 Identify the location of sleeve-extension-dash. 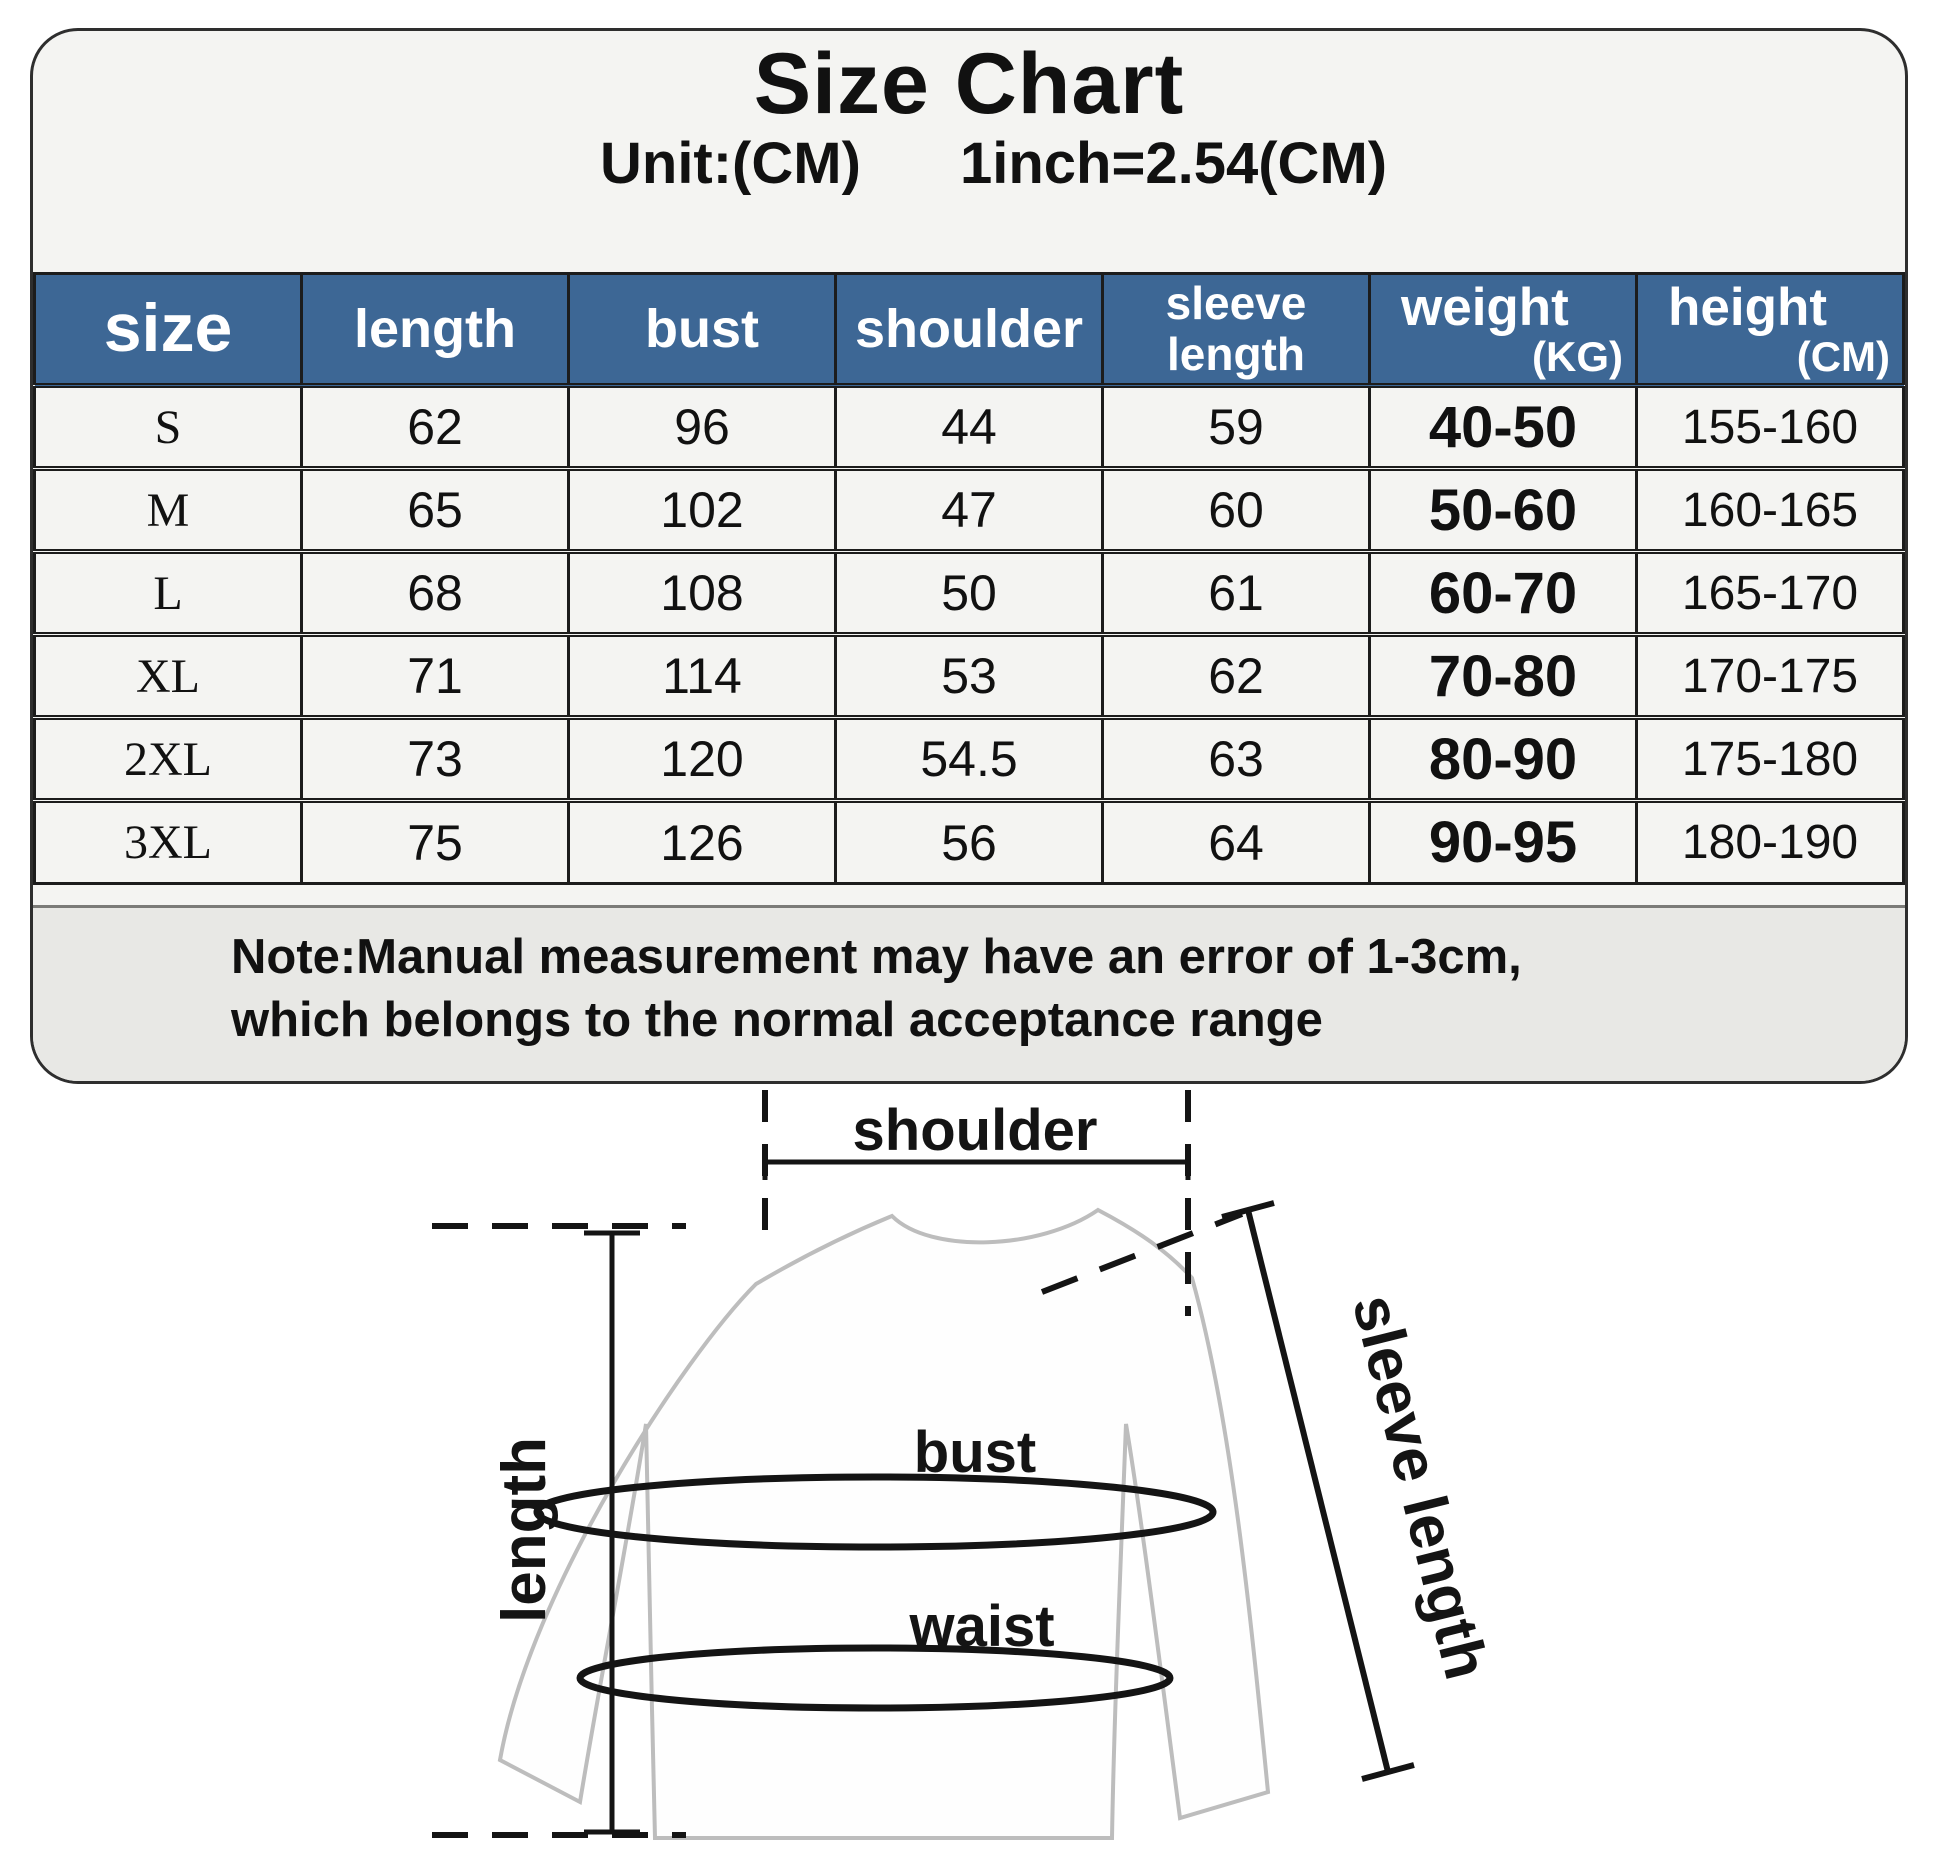
(1142, 1253).